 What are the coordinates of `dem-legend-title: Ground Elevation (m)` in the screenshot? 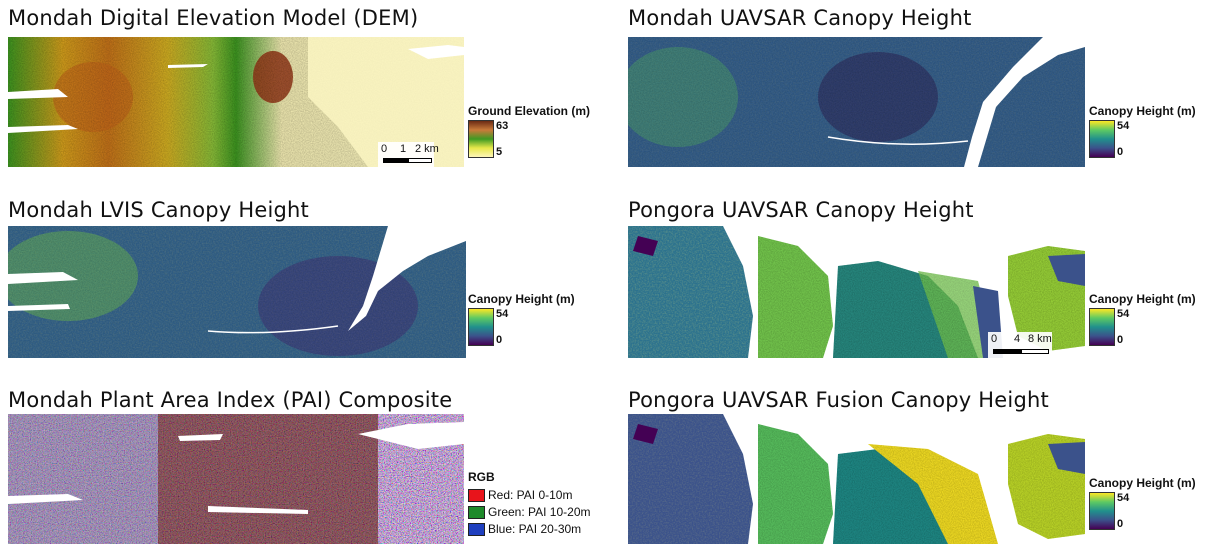 It's located at (529, 111).